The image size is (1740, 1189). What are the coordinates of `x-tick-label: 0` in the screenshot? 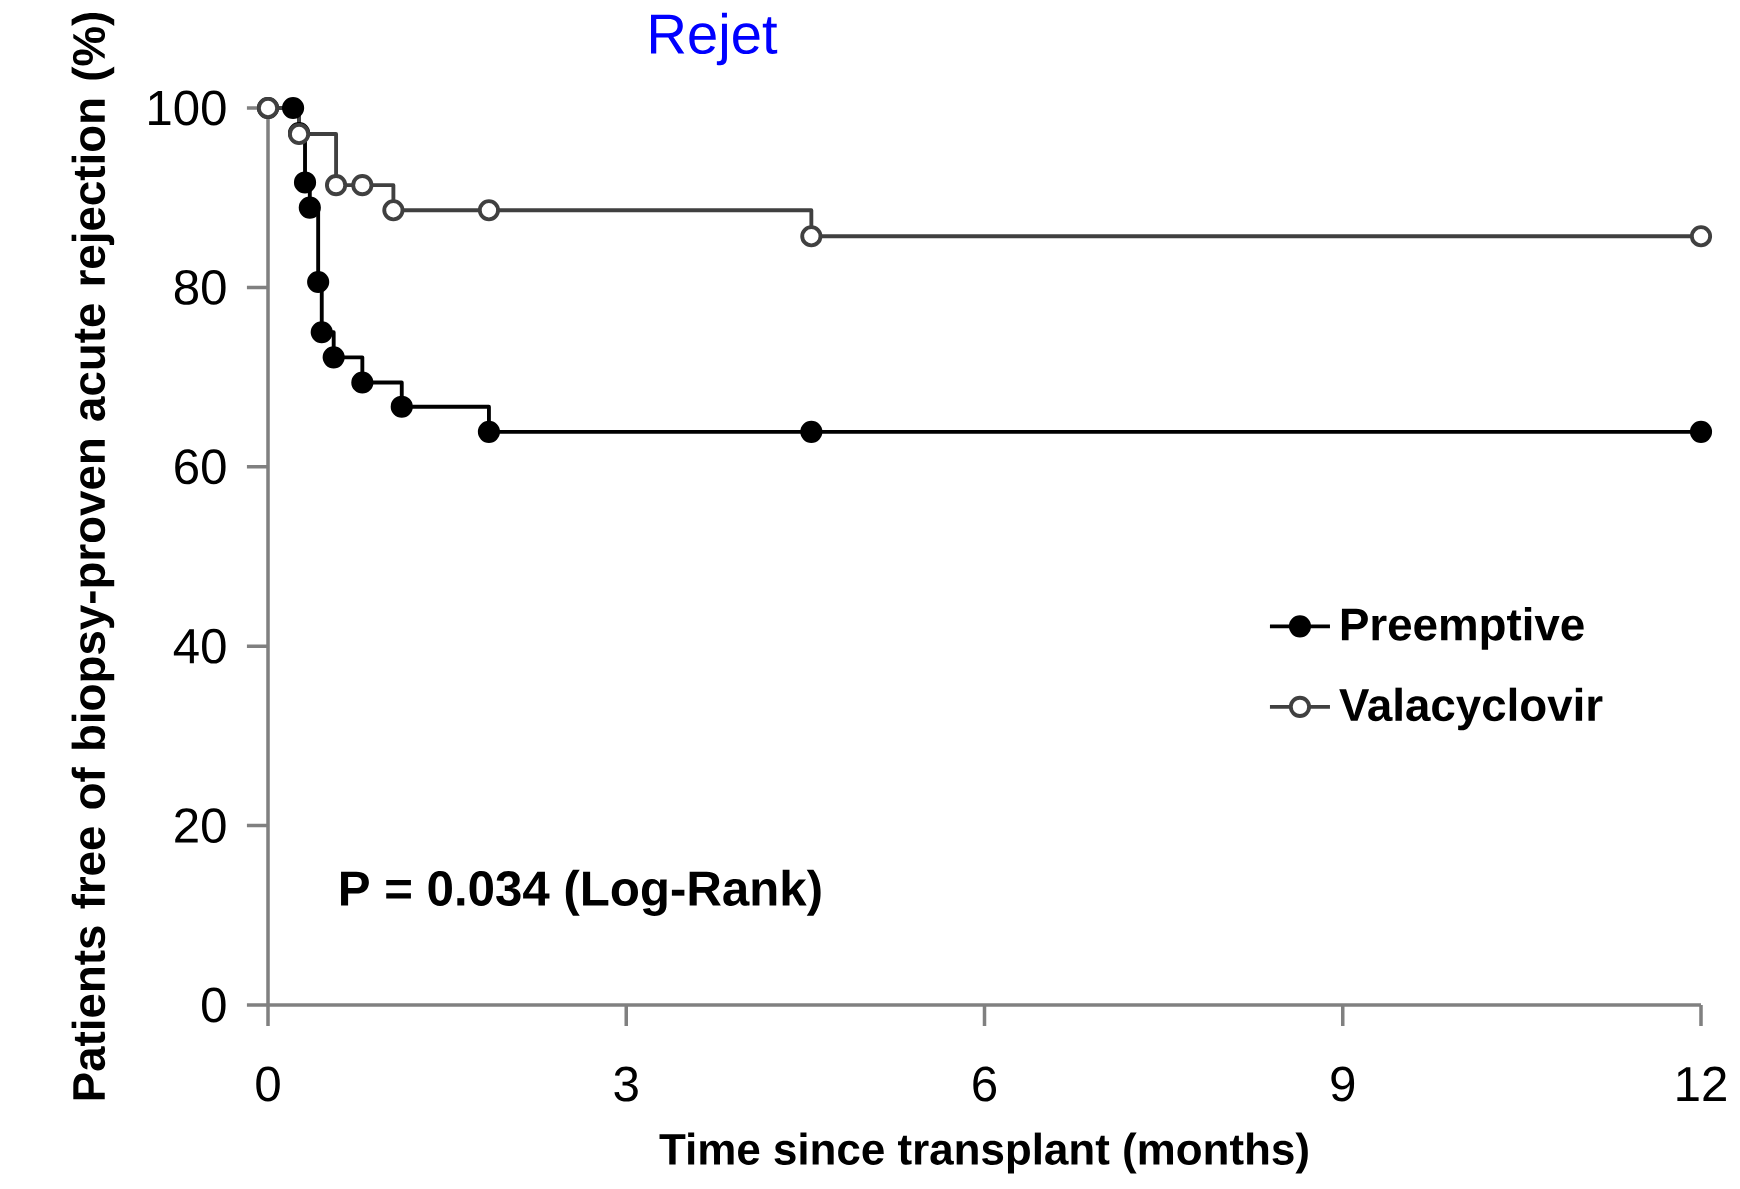 It's located at (268, 1084).